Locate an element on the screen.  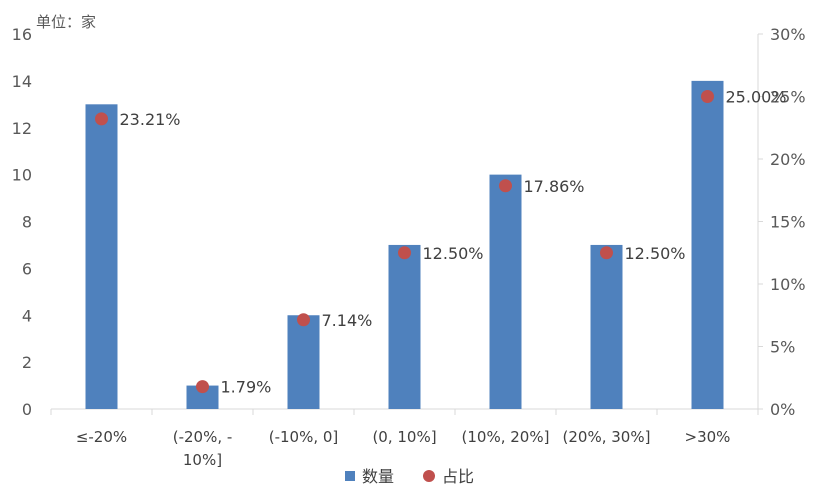
category-label: (10%, 20%] is located at coordinates (506, 437).